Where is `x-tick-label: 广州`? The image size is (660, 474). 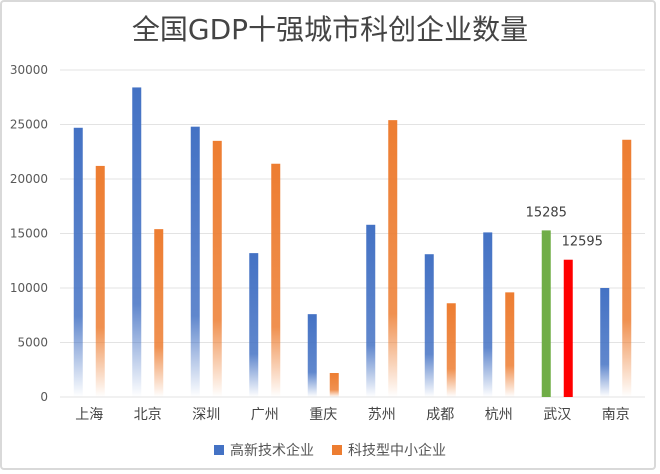
x-tick-label: 广州 is located at coordinates (265, 415).